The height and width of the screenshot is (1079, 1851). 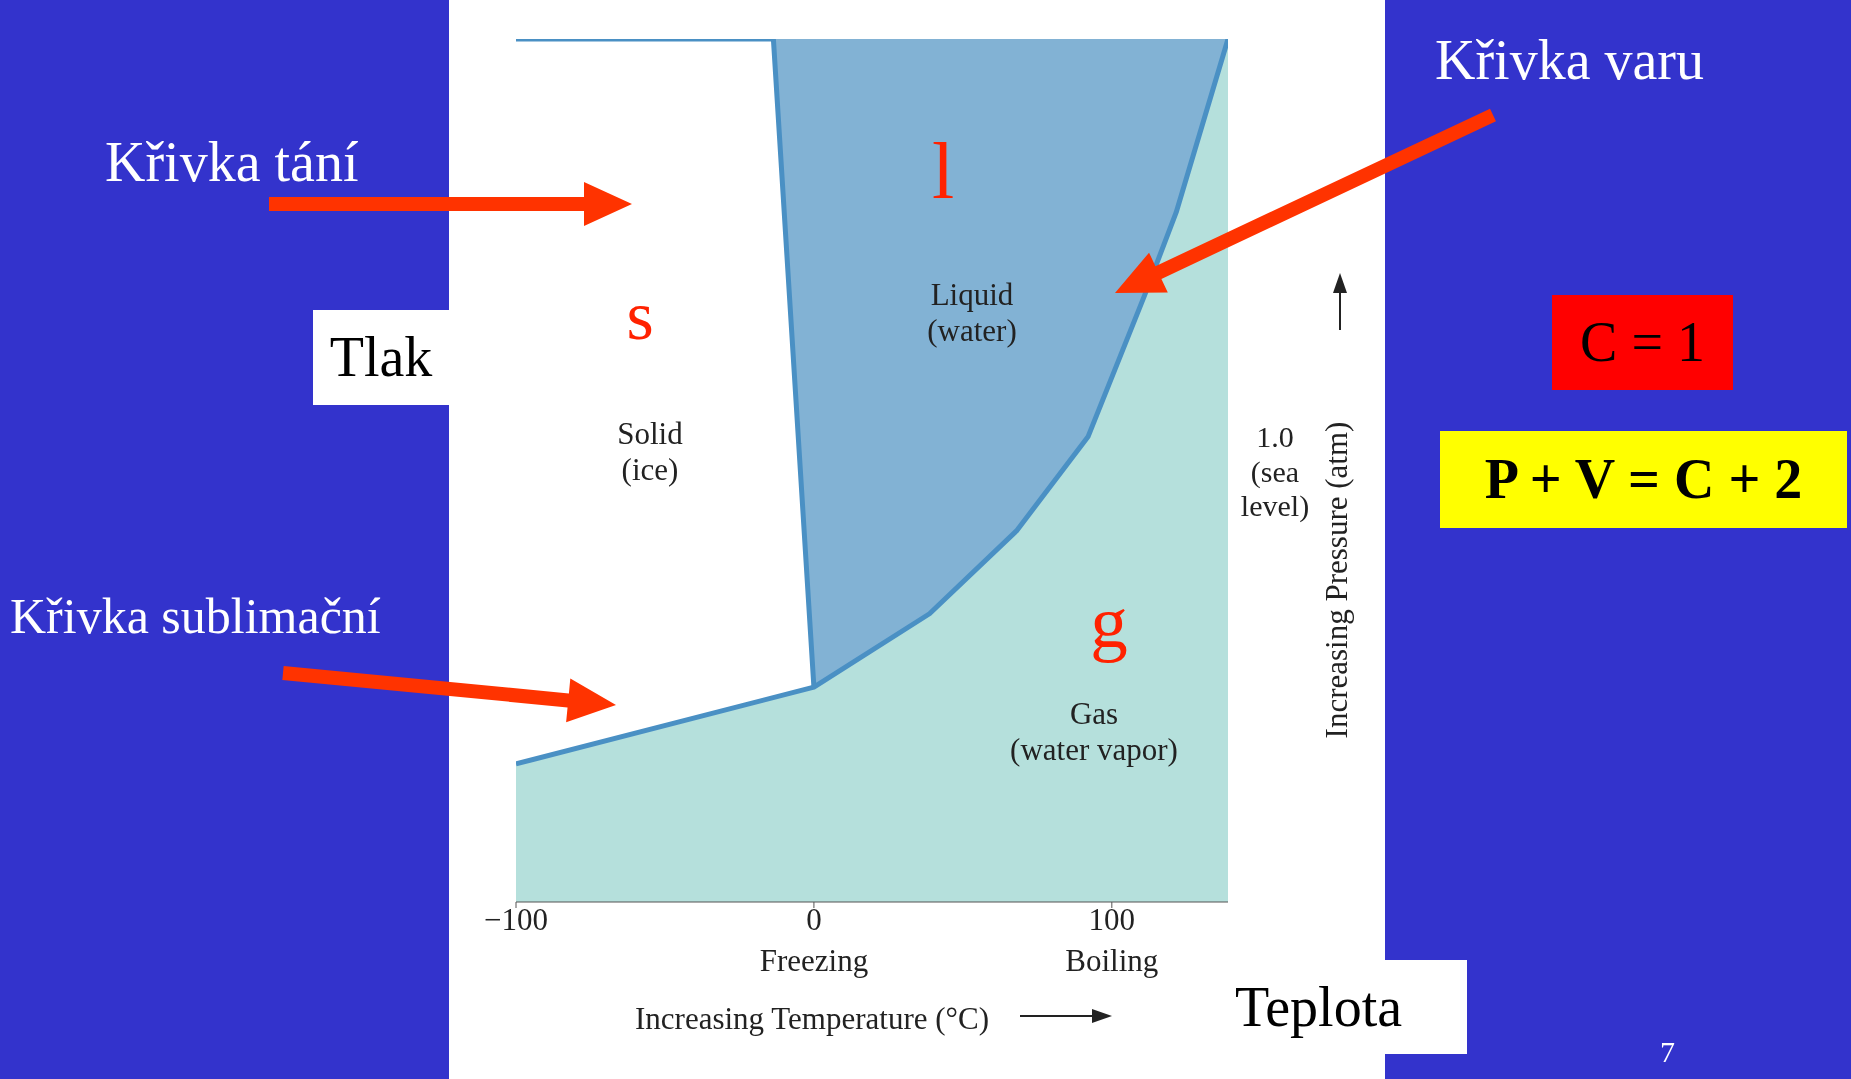 I want to click on x-axis-title: Increasing Temperature (°C), so click(x=812, y=1018).